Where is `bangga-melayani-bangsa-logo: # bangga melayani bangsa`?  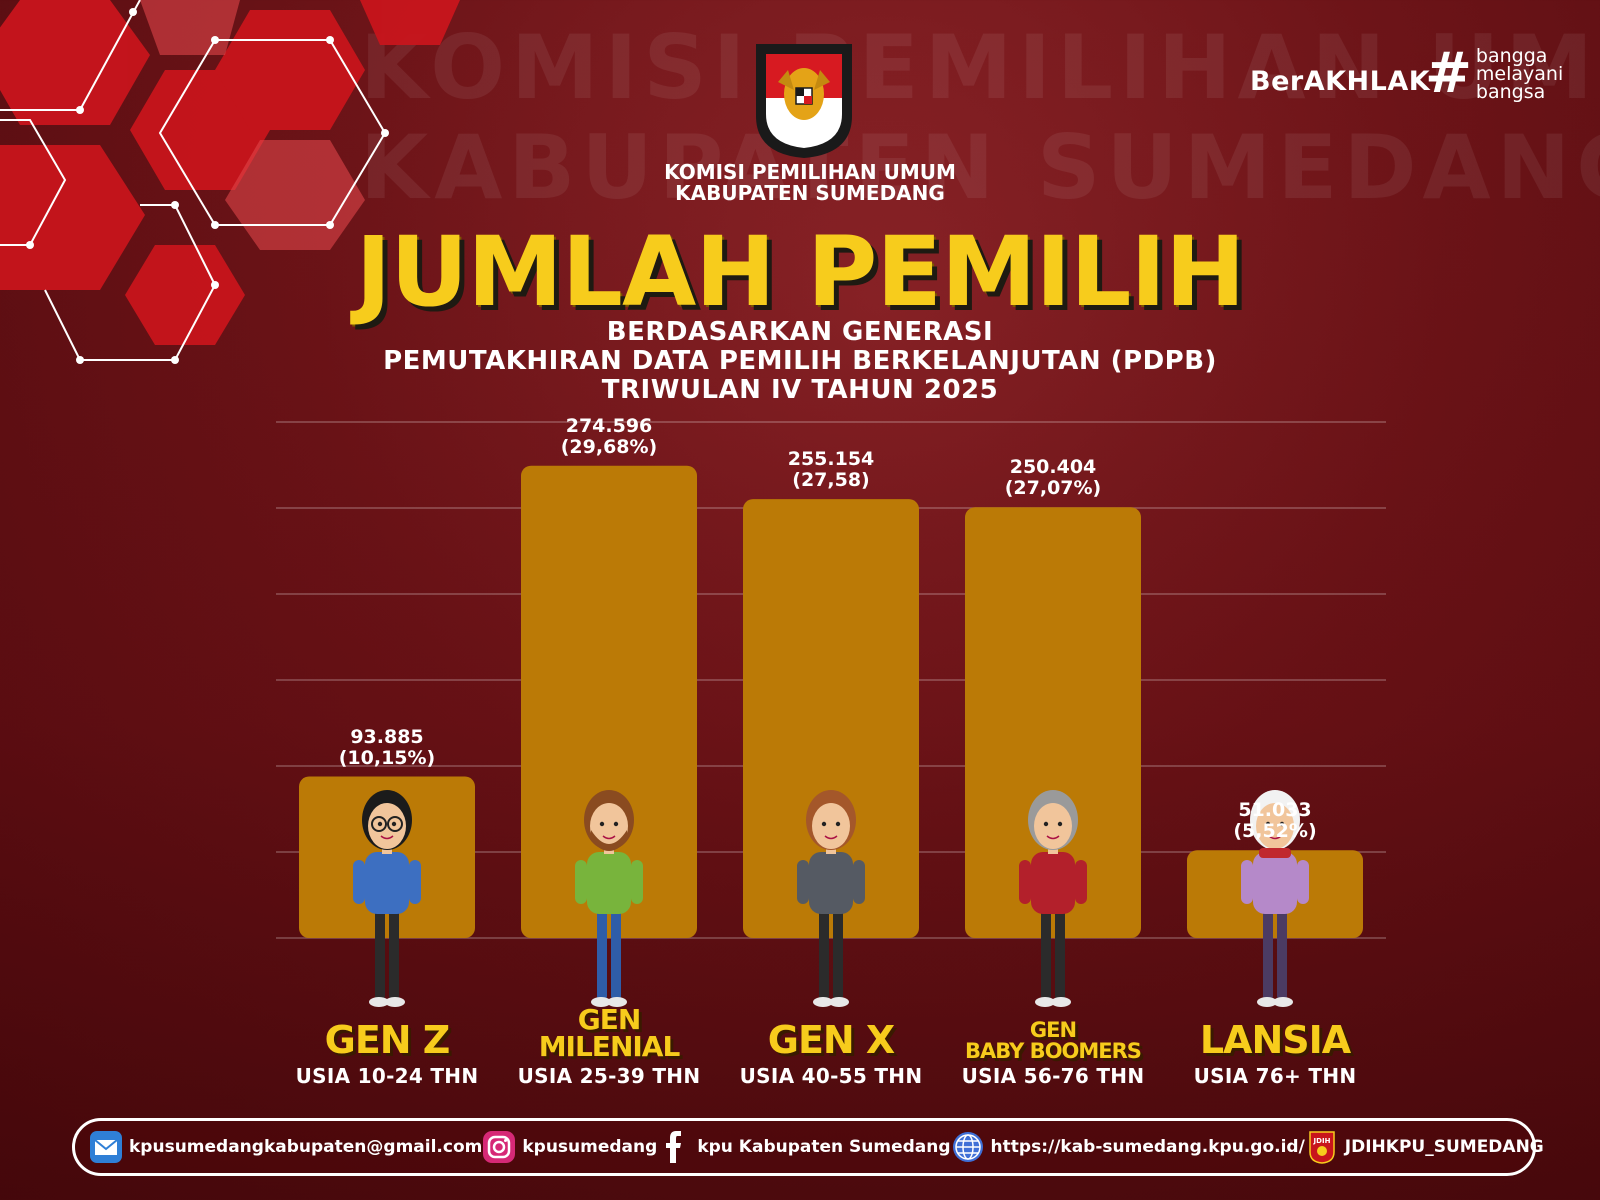
bangga-melayani-bangsa-logo: # bangga melayani bangsa is located at coordinates (1494, 74).